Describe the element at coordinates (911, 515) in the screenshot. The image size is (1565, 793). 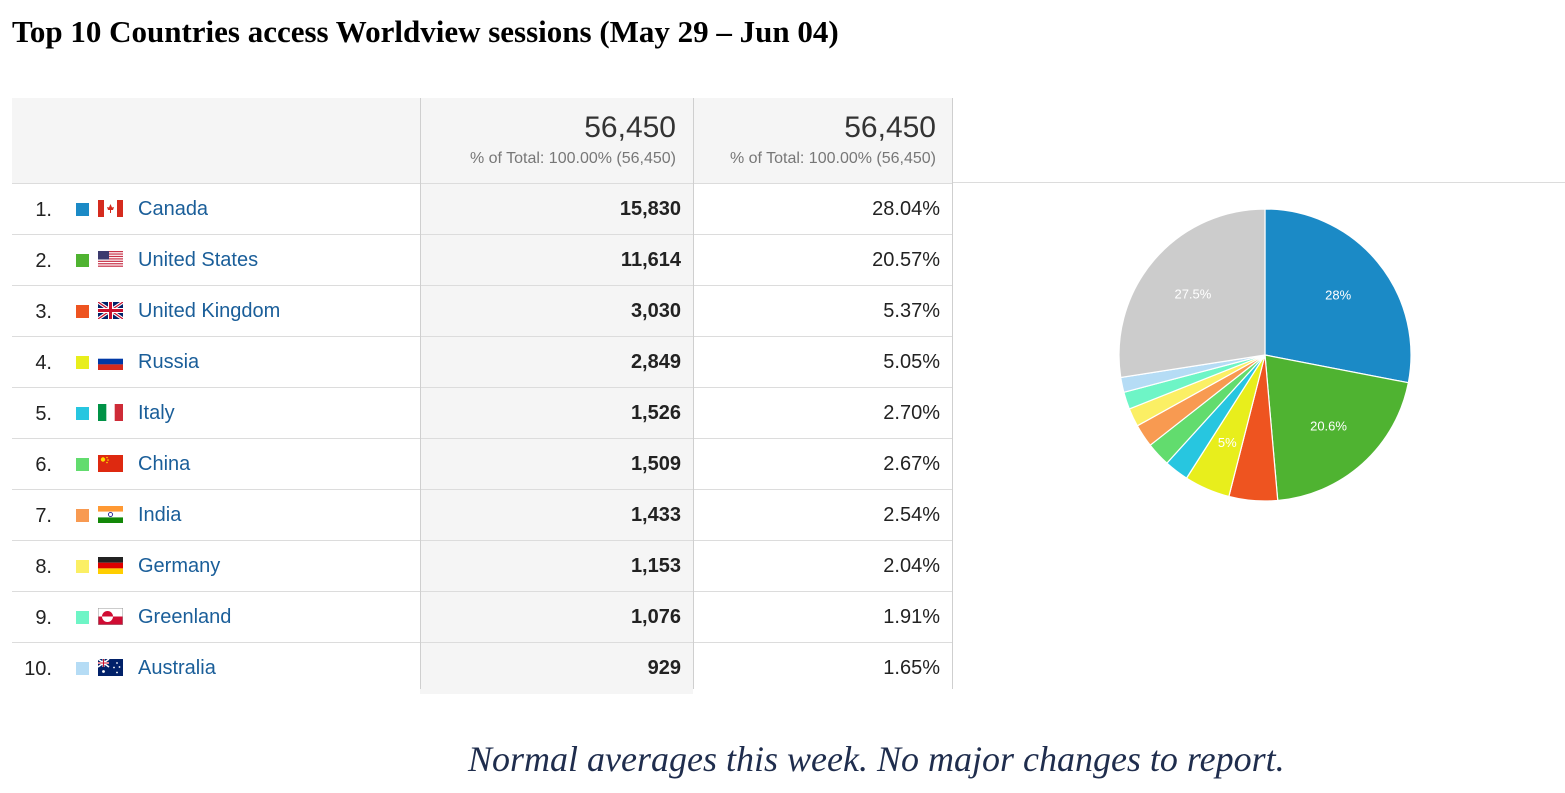
I see `percent-value: 2.54%` at that location.